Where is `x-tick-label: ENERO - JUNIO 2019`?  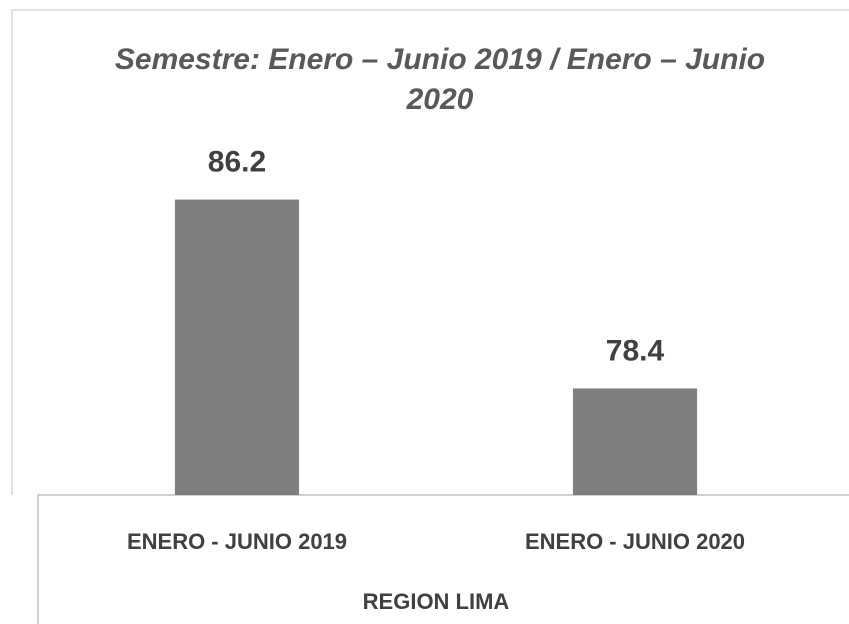 x-tick-label: ENERO - JUNIO 2019 is located at coordinates (237, 541).